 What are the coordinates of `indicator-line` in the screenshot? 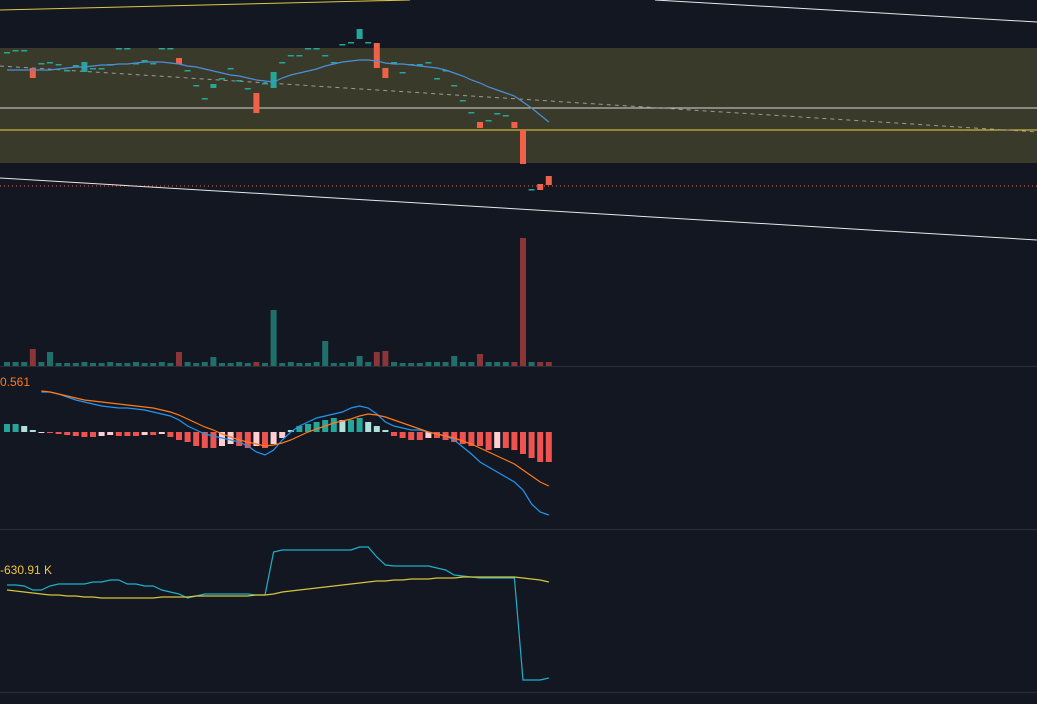 It's located at (277, 587).